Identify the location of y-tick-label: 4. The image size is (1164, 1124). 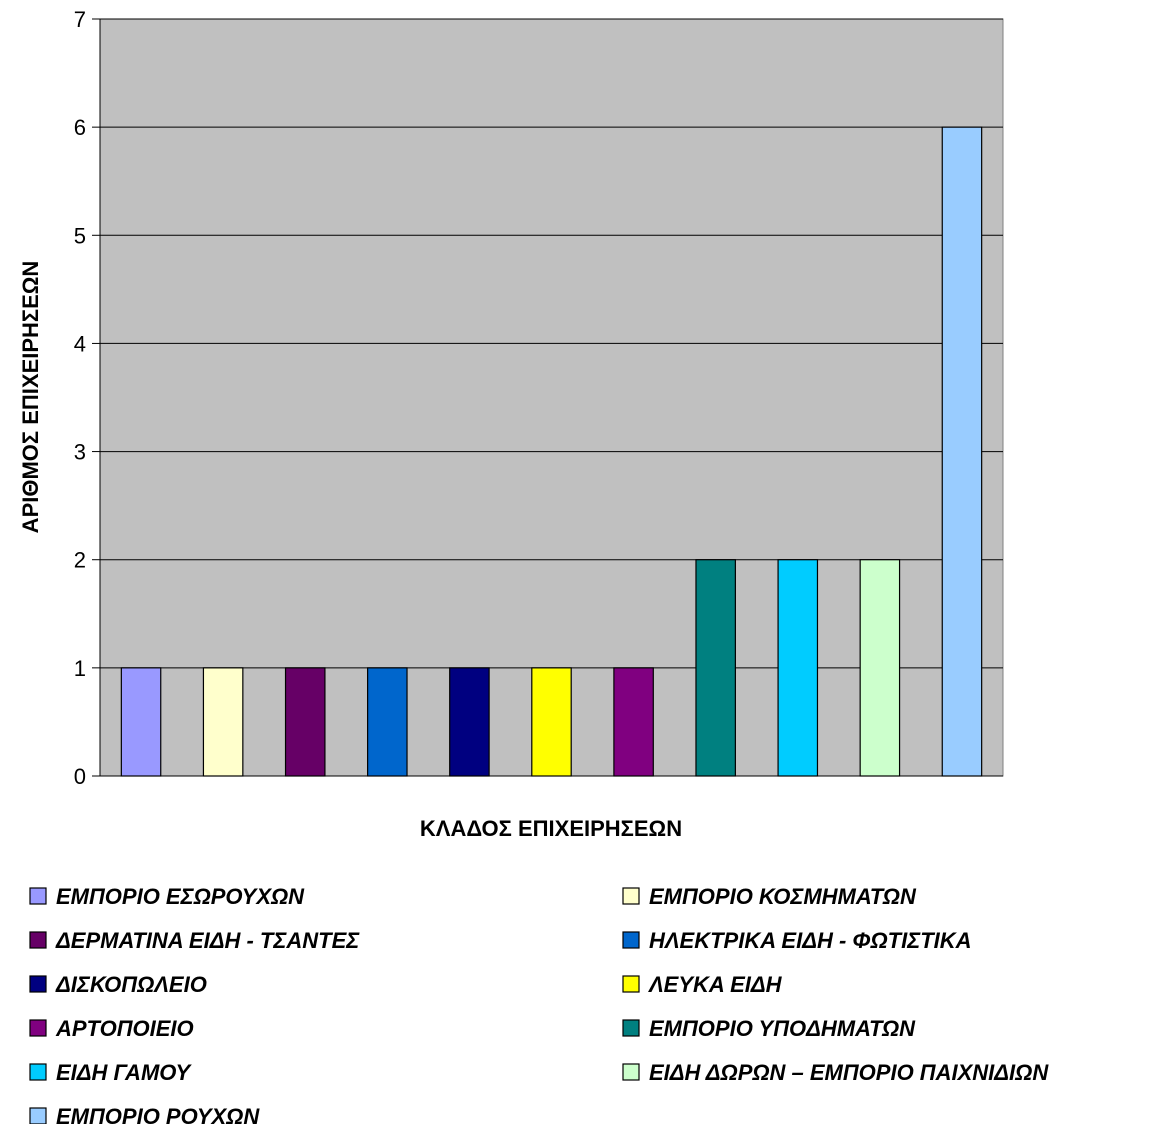
(80, 343).